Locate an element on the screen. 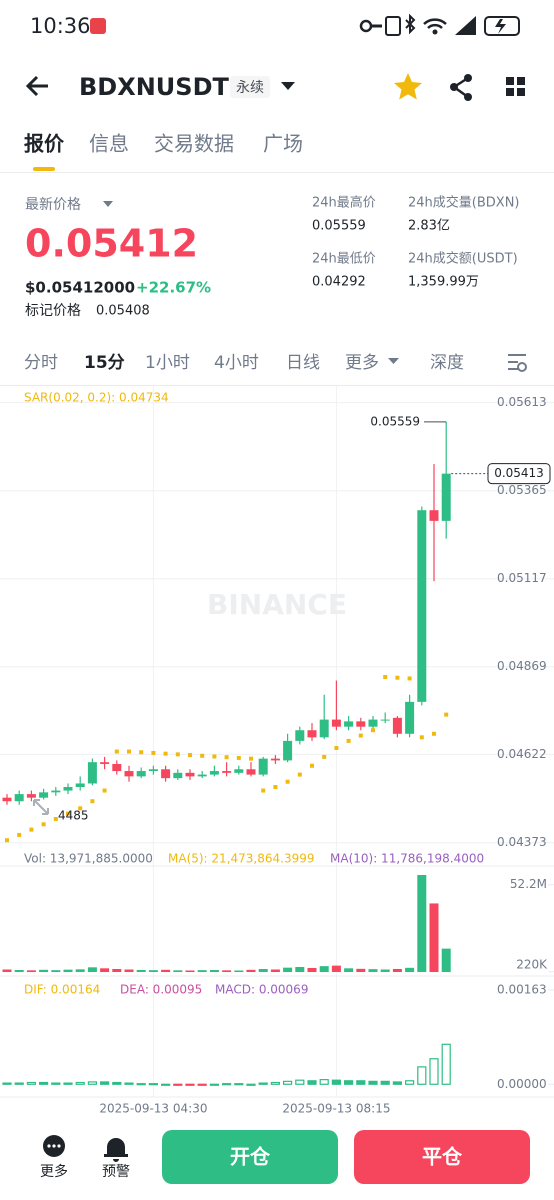  alert-label: 预警 is located at coordinates (116, 1172).